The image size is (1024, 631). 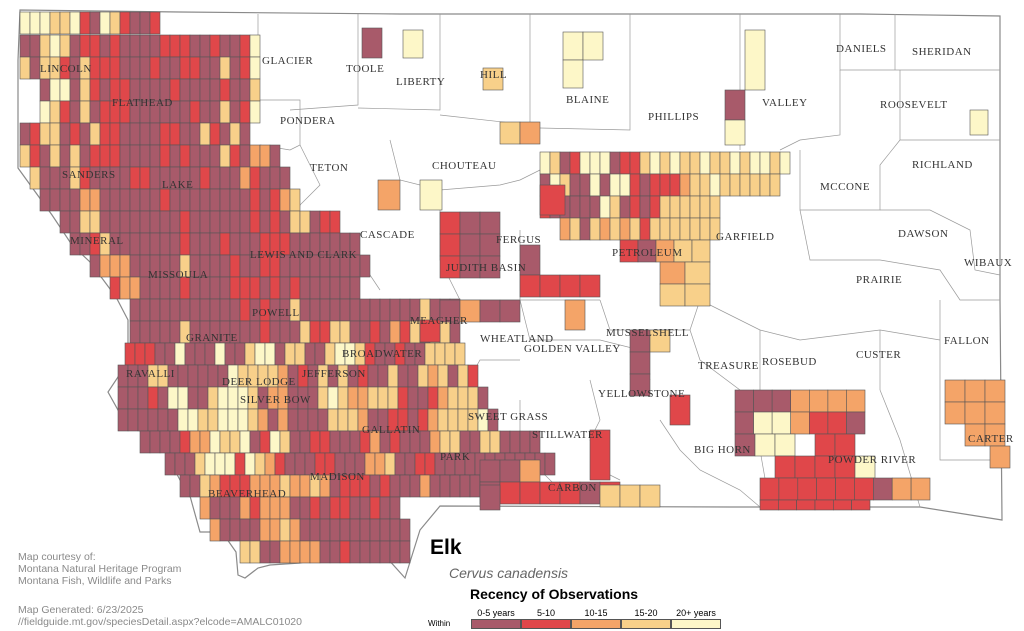 What do you see at coordinates (567, 435) in the screenshot?
I see `county-label-stillwater: STILLWATER` at bounding box center [567, 435].